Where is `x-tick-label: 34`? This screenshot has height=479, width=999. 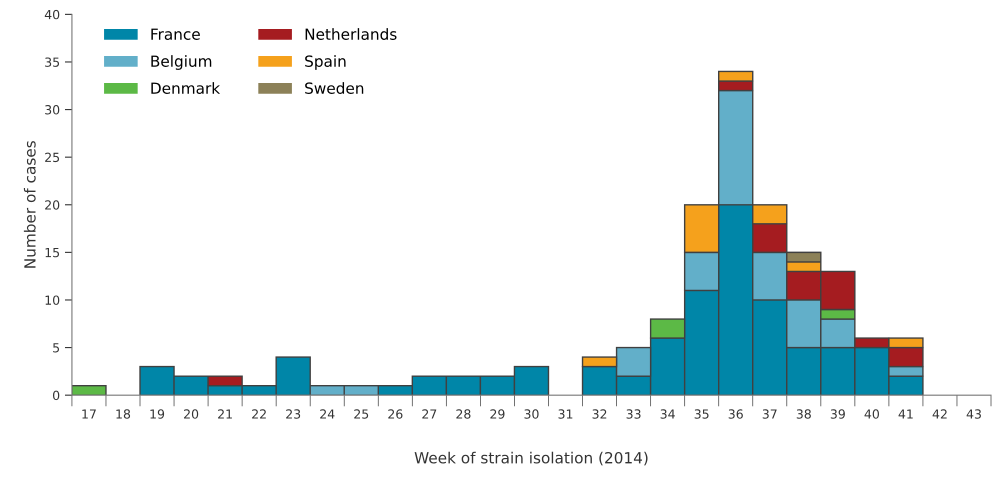 x-tick-label: 34 is located at coordinates (667, 414).